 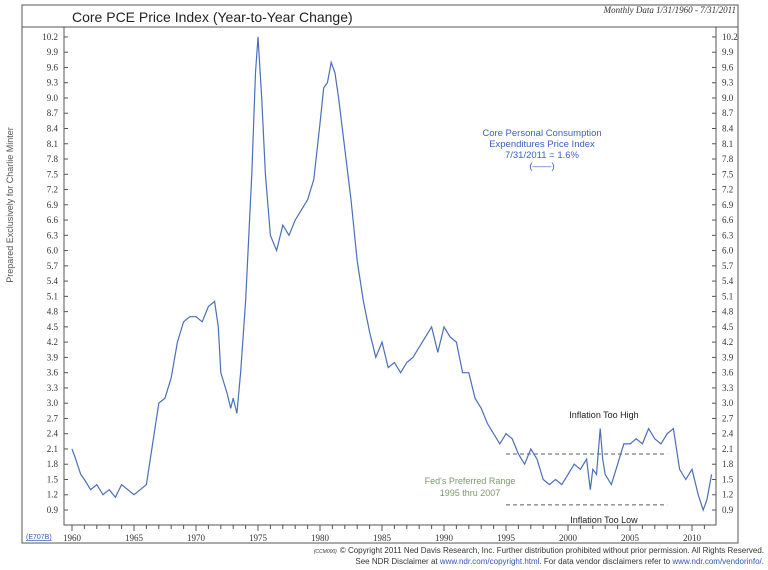 What do you see at coordinates (728, 129) in the screenshot?
I see `y-tick-label-right: 8.4` at bounding box center [728, 129].